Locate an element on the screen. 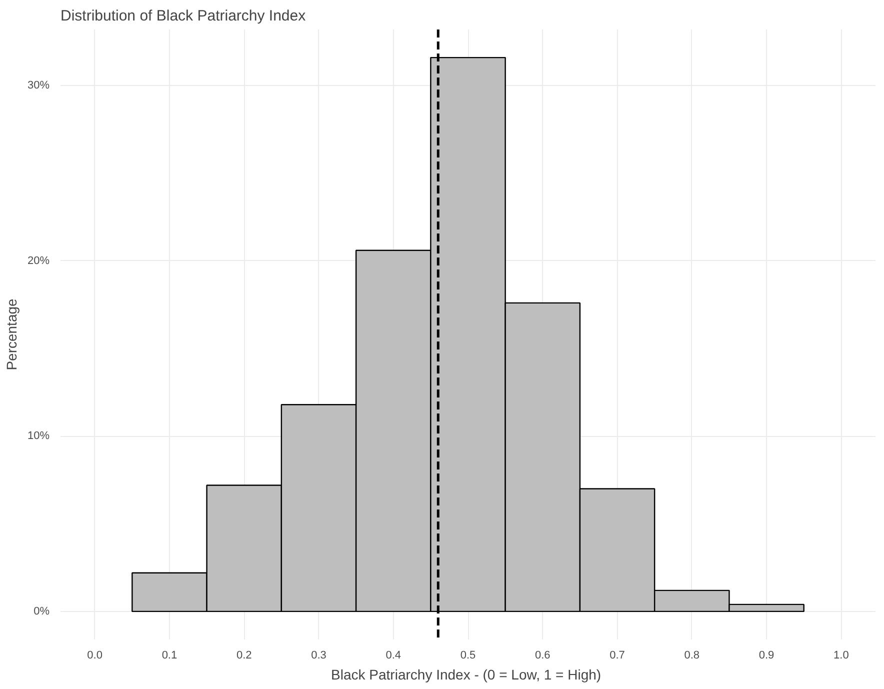 This screenshot has height=689, width=884. x-tick-label: 0.1 is located at coordinates (170, 656).